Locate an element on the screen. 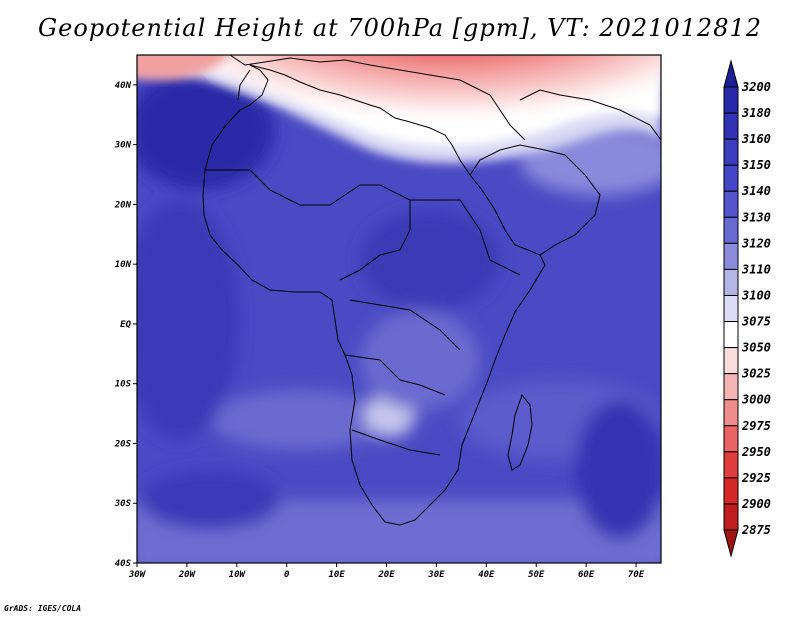  colorbar-label: 3150 is located at coordinates (756, 165).